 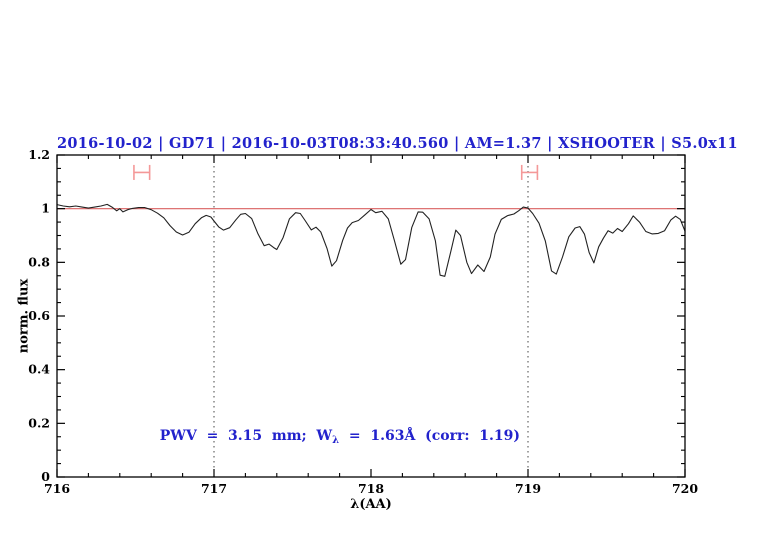 I want to click on x-tick-label: 719, so click(x=528, y=488).